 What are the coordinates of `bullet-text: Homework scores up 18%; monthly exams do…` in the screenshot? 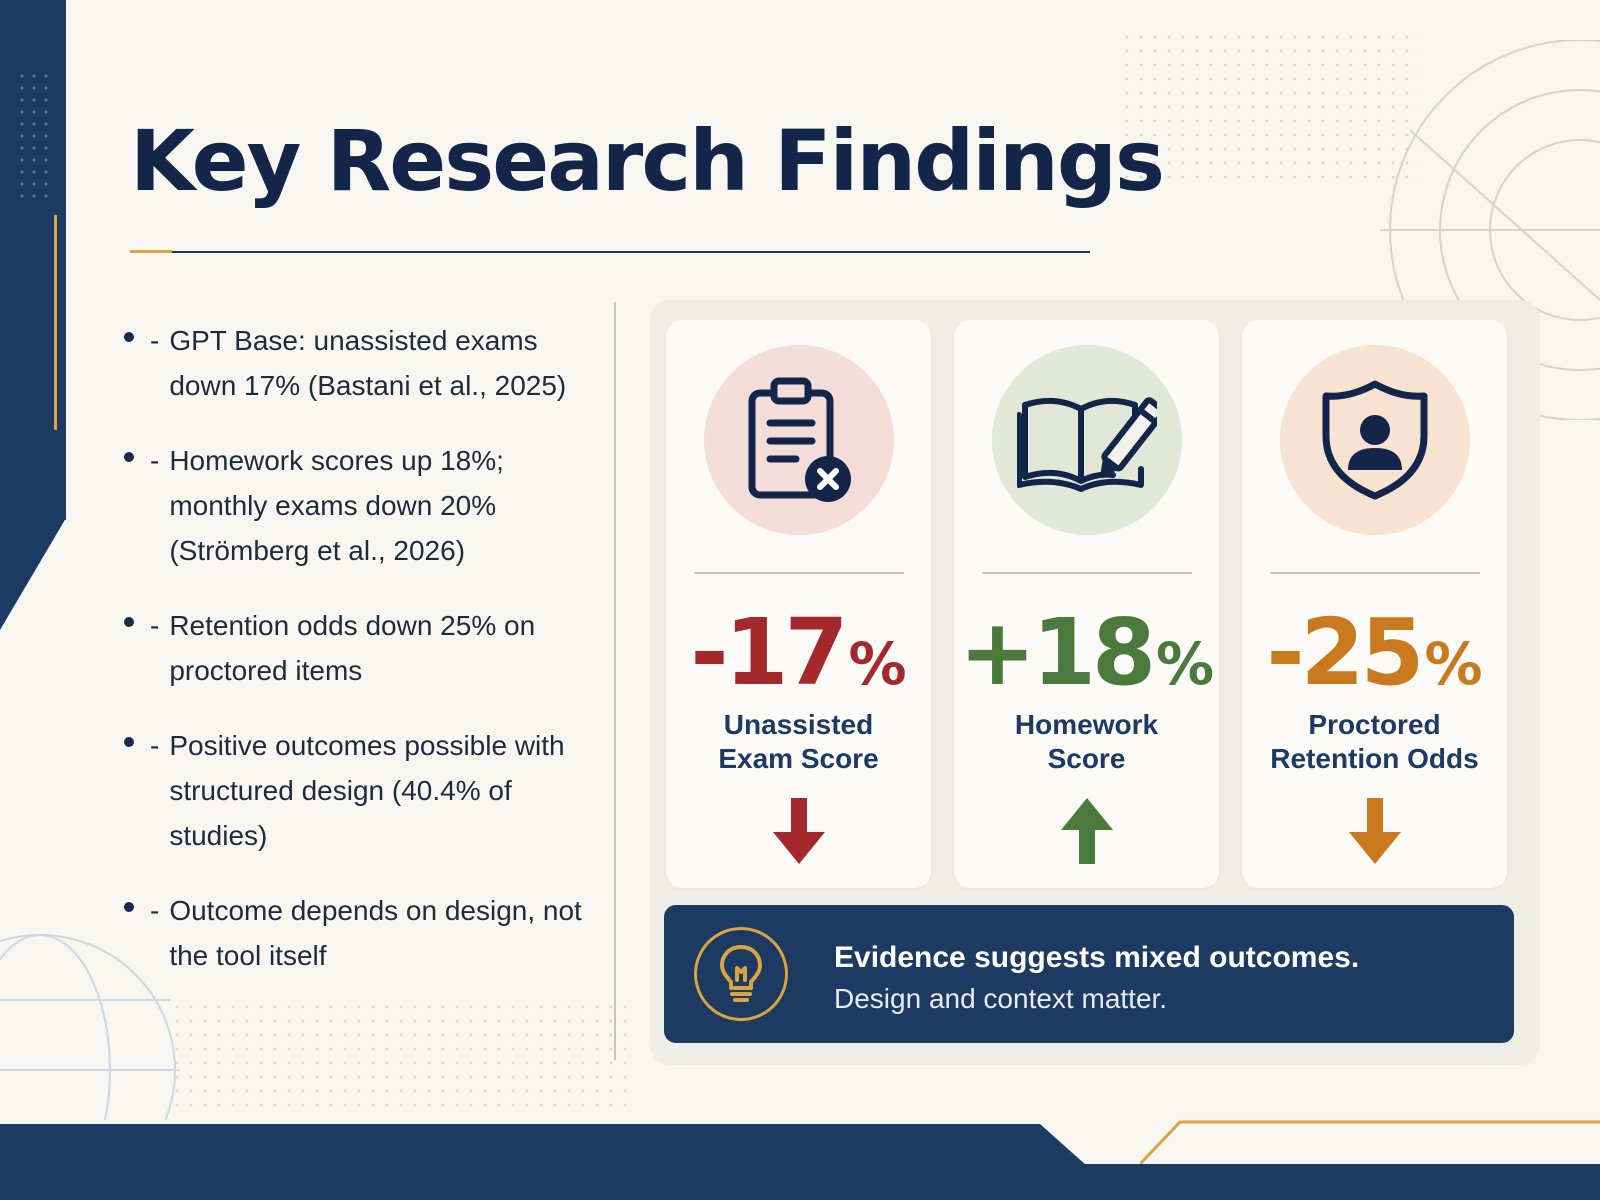 It's located at (336, 505).